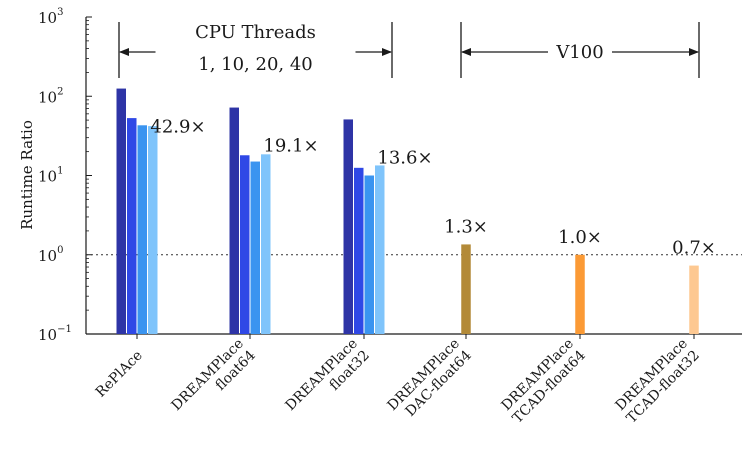 The width and height of the screenshot is (751, 455). I want to click on speedup-annotation: 1.3×, so click(466, 226).